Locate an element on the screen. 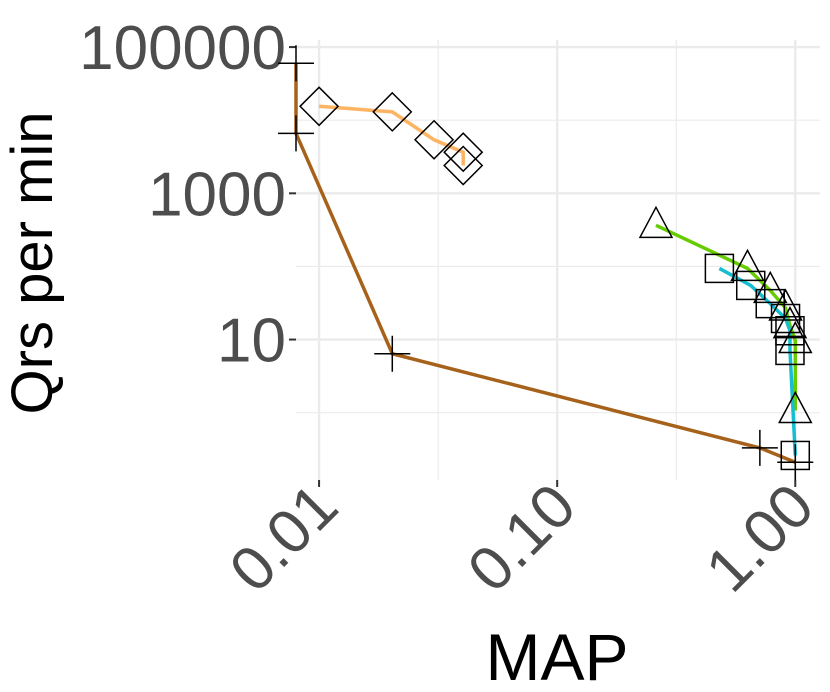 The image size is (830, 692). y-tick-label: 1000 is located at coordinates (217, 194).